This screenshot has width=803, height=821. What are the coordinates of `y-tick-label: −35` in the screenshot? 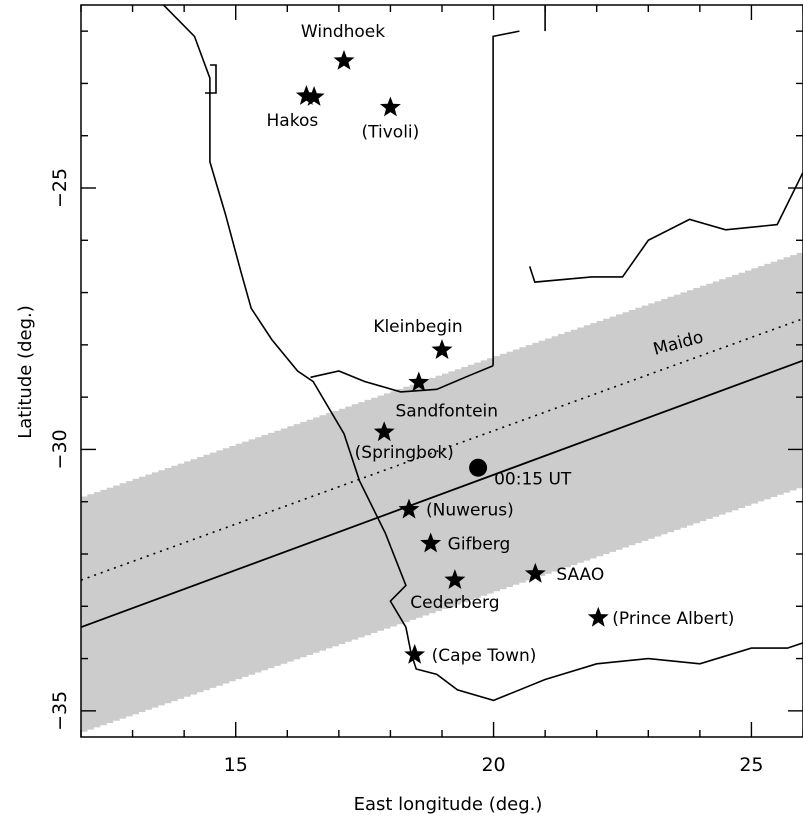 It's located at (60, 711).